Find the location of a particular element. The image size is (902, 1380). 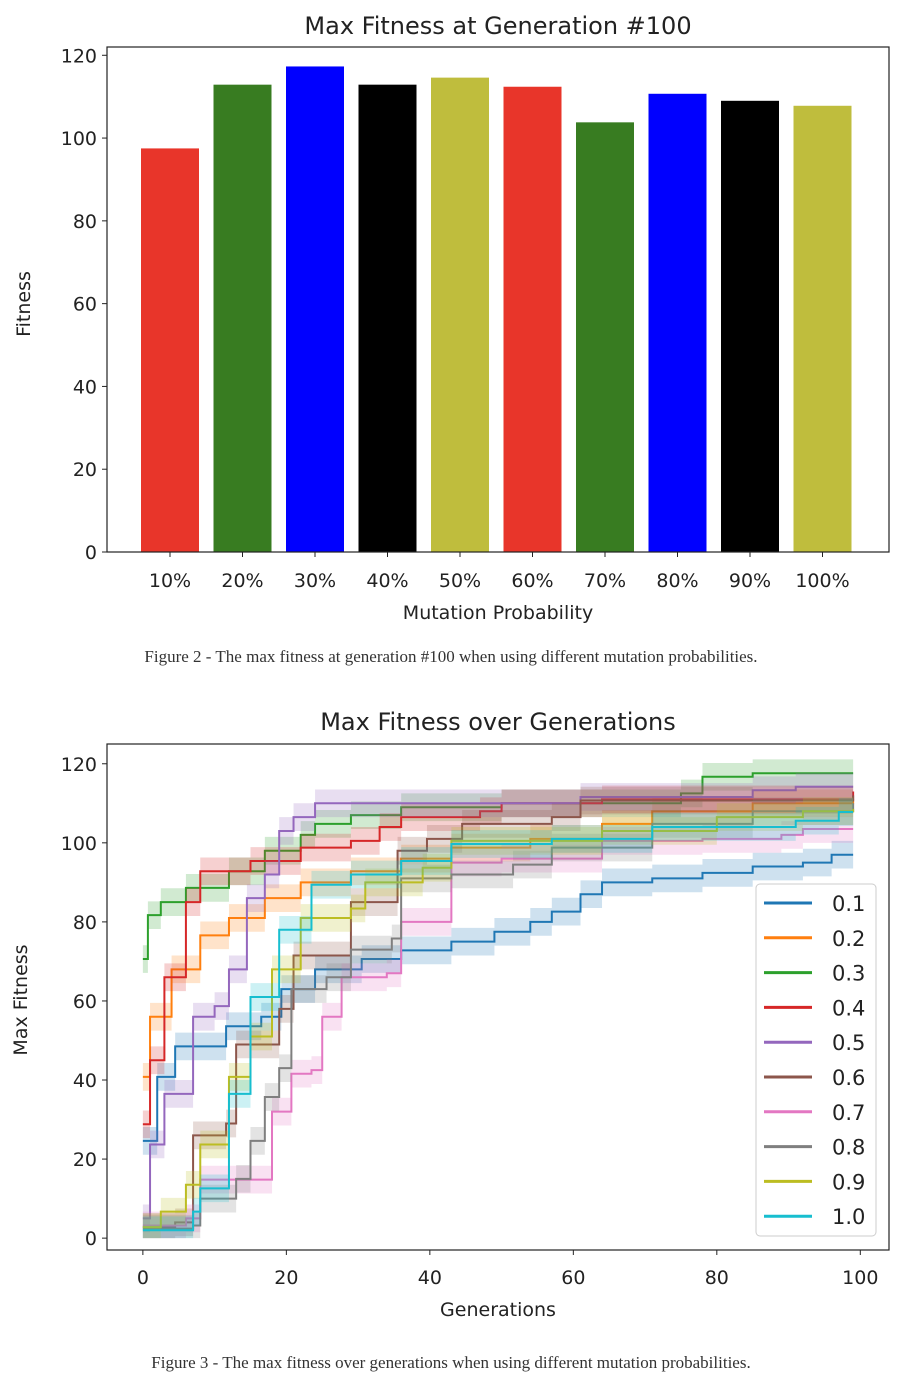

x-tick-label: 100% is located at coordinates (822, 581).